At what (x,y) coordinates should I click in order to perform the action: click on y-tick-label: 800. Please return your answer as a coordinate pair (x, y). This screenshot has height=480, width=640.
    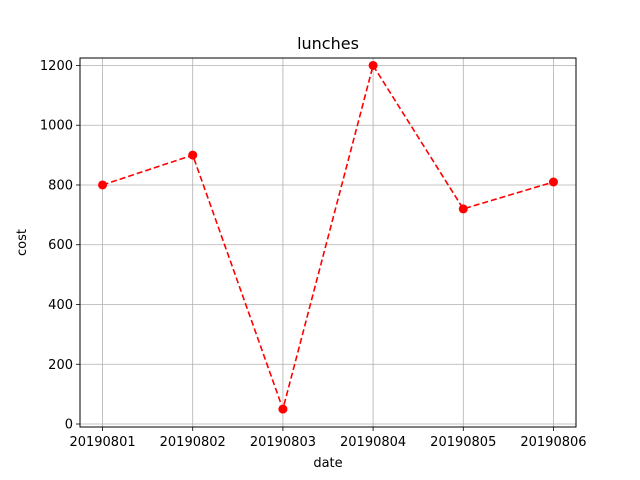
    Looking at the image, I should click on (60, 185).